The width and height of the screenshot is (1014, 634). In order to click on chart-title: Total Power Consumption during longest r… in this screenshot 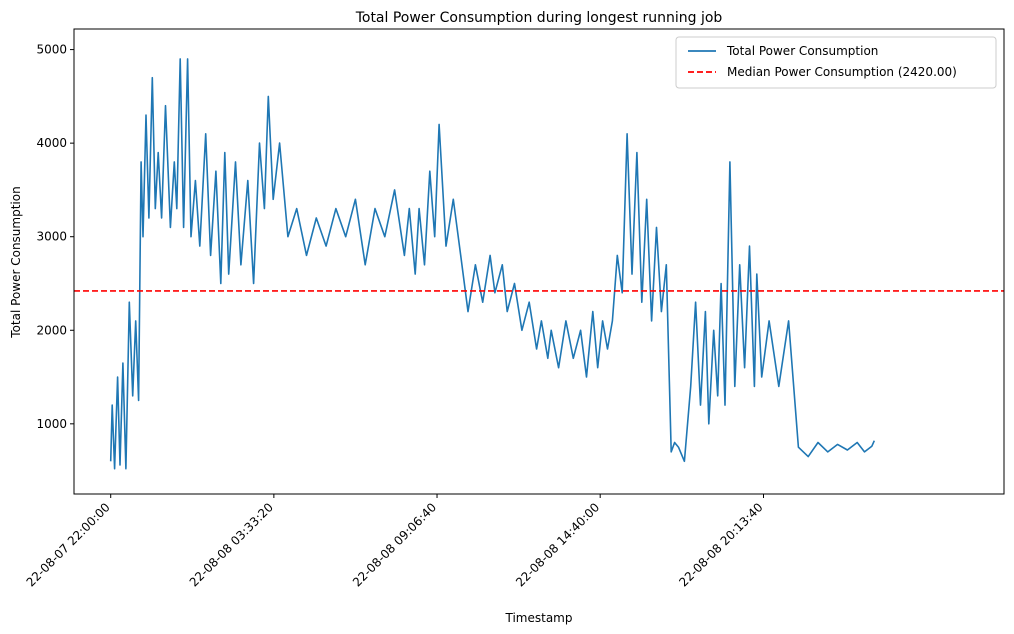, I will do `click(539, 18)`.